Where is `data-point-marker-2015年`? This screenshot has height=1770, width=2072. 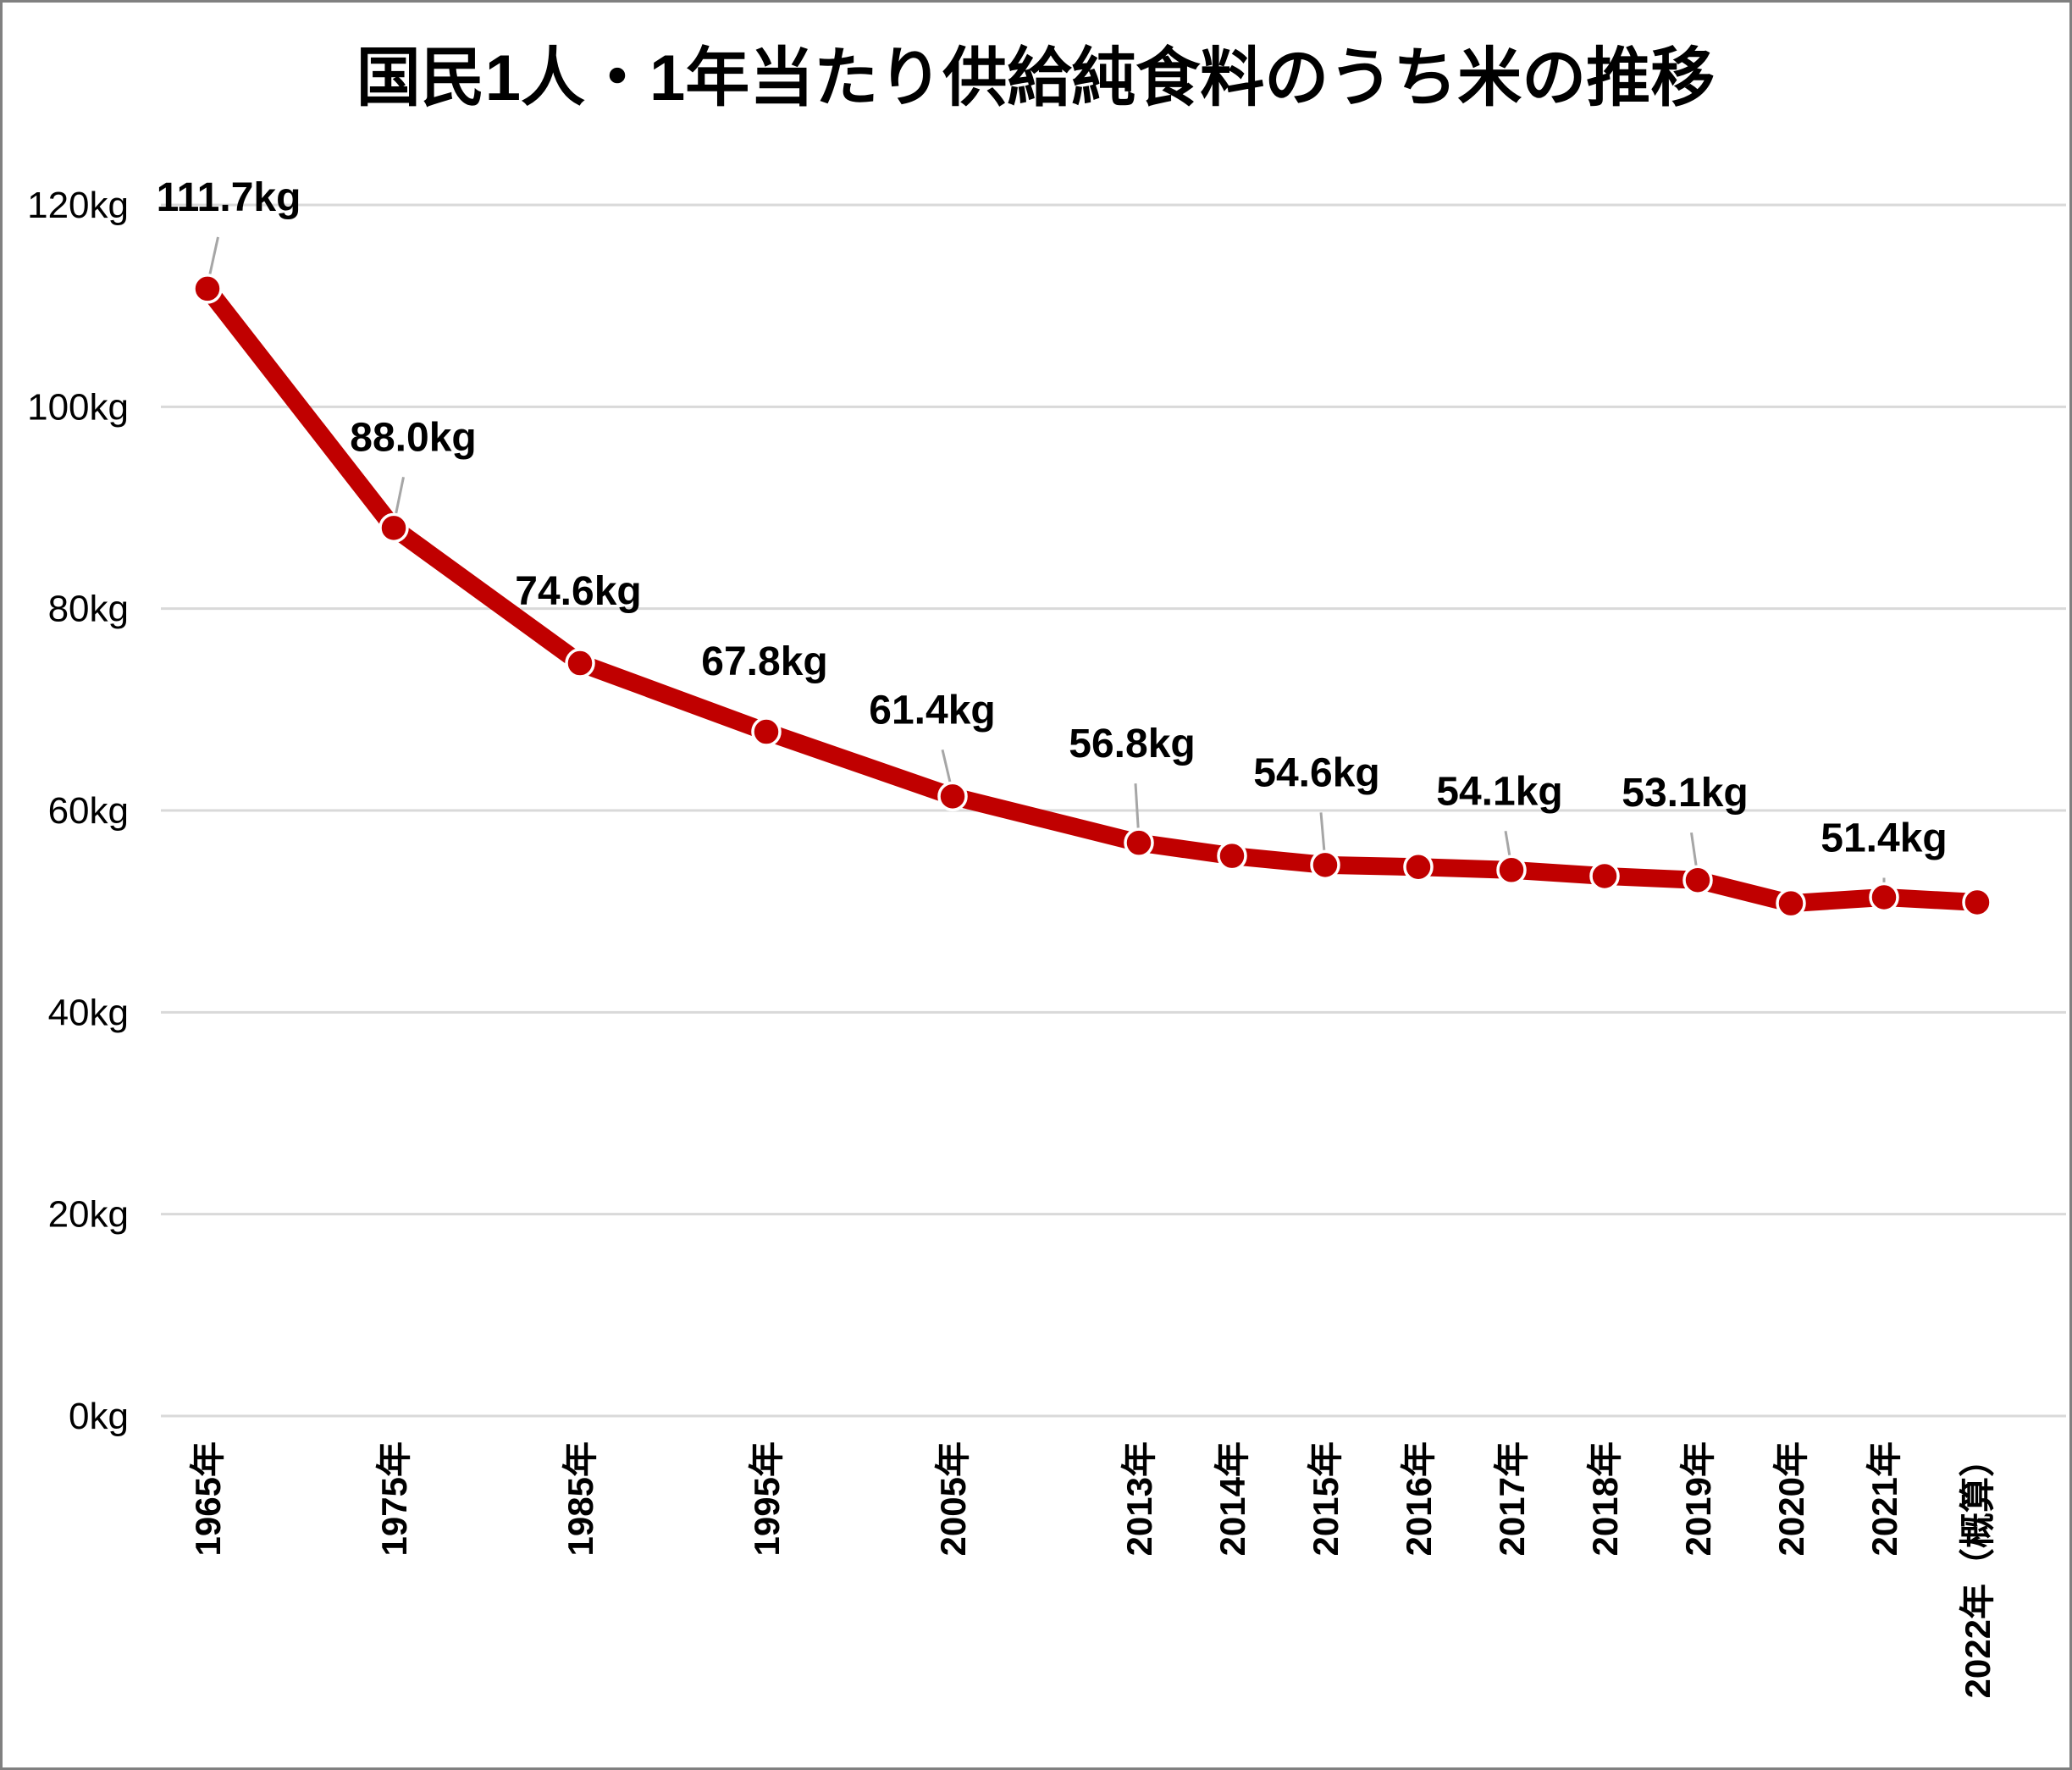 data-point-marker-2015年 is located at coordinates (1325, 865).